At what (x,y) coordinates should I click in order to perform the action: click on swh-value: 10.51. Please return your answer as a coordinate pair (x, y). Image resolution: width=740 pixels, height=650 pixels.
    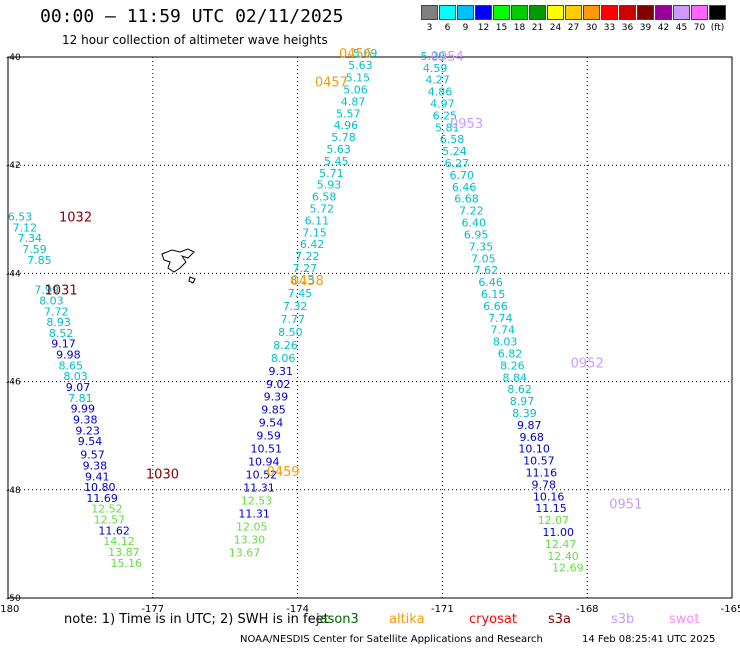
    Looking at the image, I should click on (266, 449).